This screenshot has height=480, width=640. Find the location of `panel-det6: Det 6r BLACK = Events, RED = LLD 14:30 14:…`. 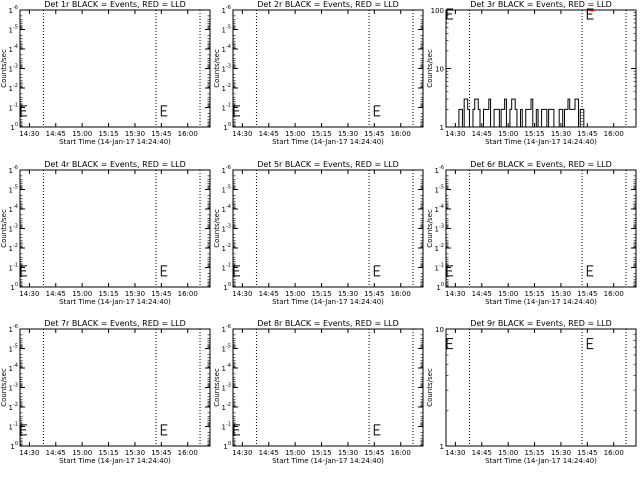

panel-det6: Det 6r BLACK = Events, RED = LLD 14:30 14:… is located at coordinates (531, 233).